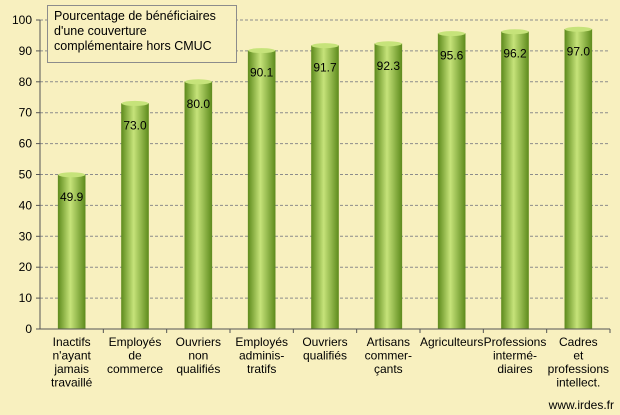 This screenshot has height=415, width=620. What do you see at coordinates (324, 349) in the screenshot?
I see `x-tick-label: Ouvriers qualifiés` at bounding box center [324, 349].